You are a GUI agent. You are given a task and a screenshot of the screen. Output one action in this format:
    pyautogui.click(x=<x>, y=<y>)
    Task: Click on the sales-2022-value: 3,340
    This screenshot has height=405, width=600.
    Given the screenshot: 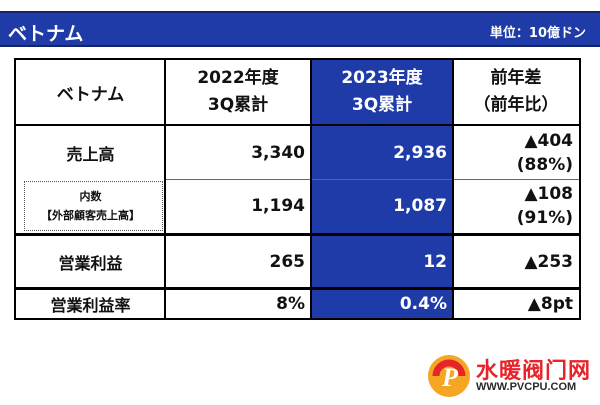 What is the action you would take?
    pyautogui.click(x=278, y=152)
    